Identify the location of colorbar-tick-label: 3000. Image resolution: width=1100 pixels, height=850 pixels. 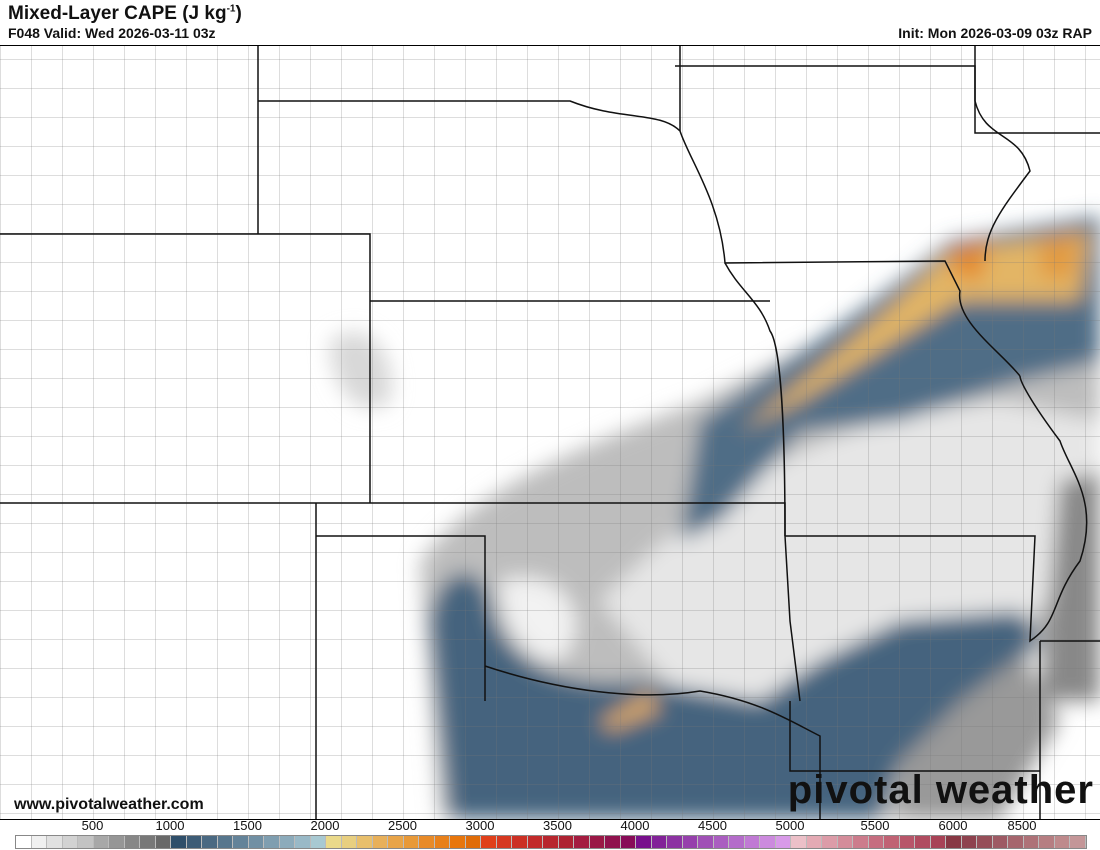
(480, 825).